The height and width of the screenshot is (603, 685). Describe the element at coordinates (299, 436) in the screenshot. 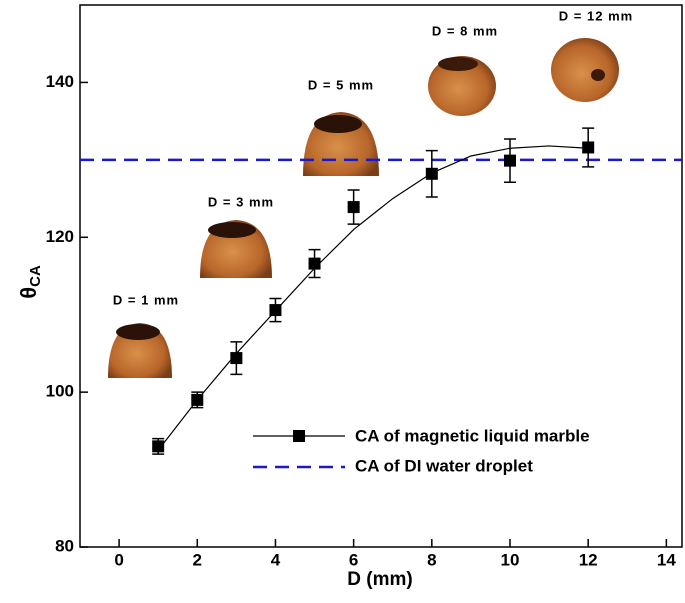

I see `legend-marker` at that location.